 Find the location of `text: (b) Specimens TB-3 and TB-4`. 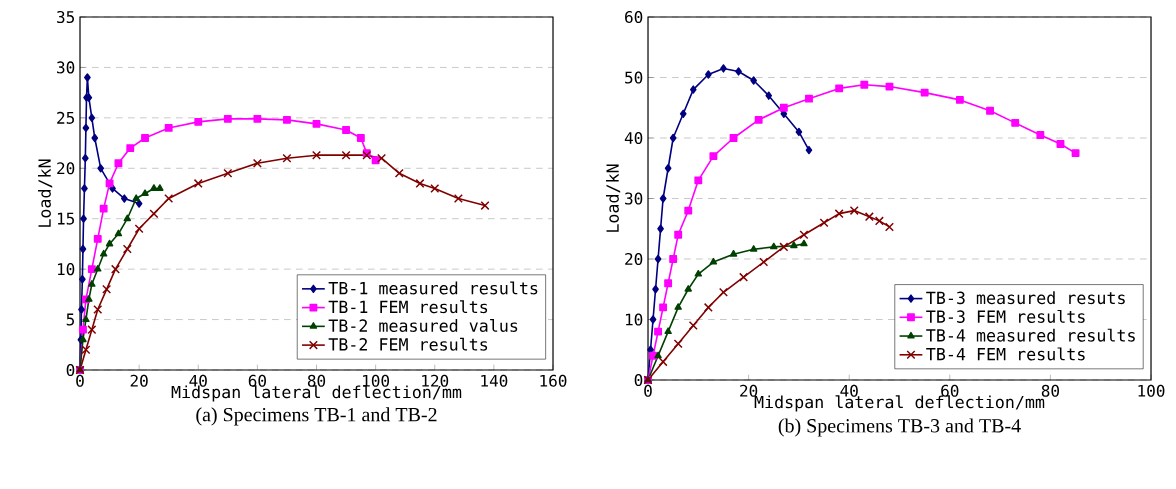

text: (b) Specimens TB-3 and TB-4 is located at coordinates (899, 427).